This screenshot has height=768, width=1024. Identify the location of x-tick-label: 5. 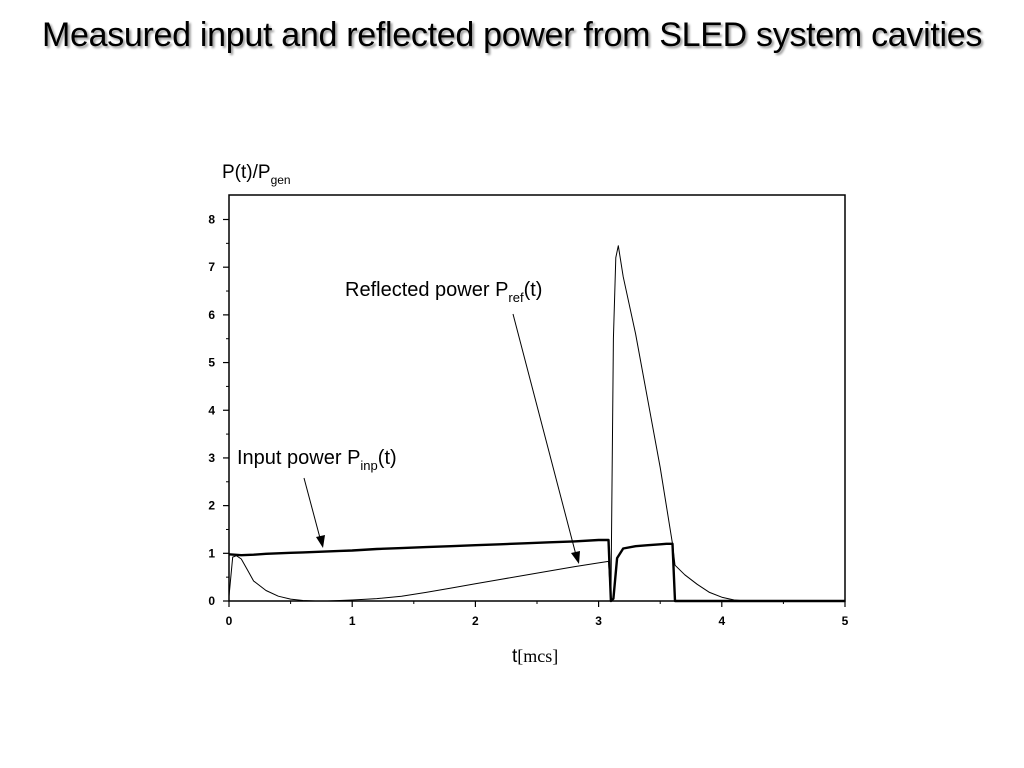
(845, 621).